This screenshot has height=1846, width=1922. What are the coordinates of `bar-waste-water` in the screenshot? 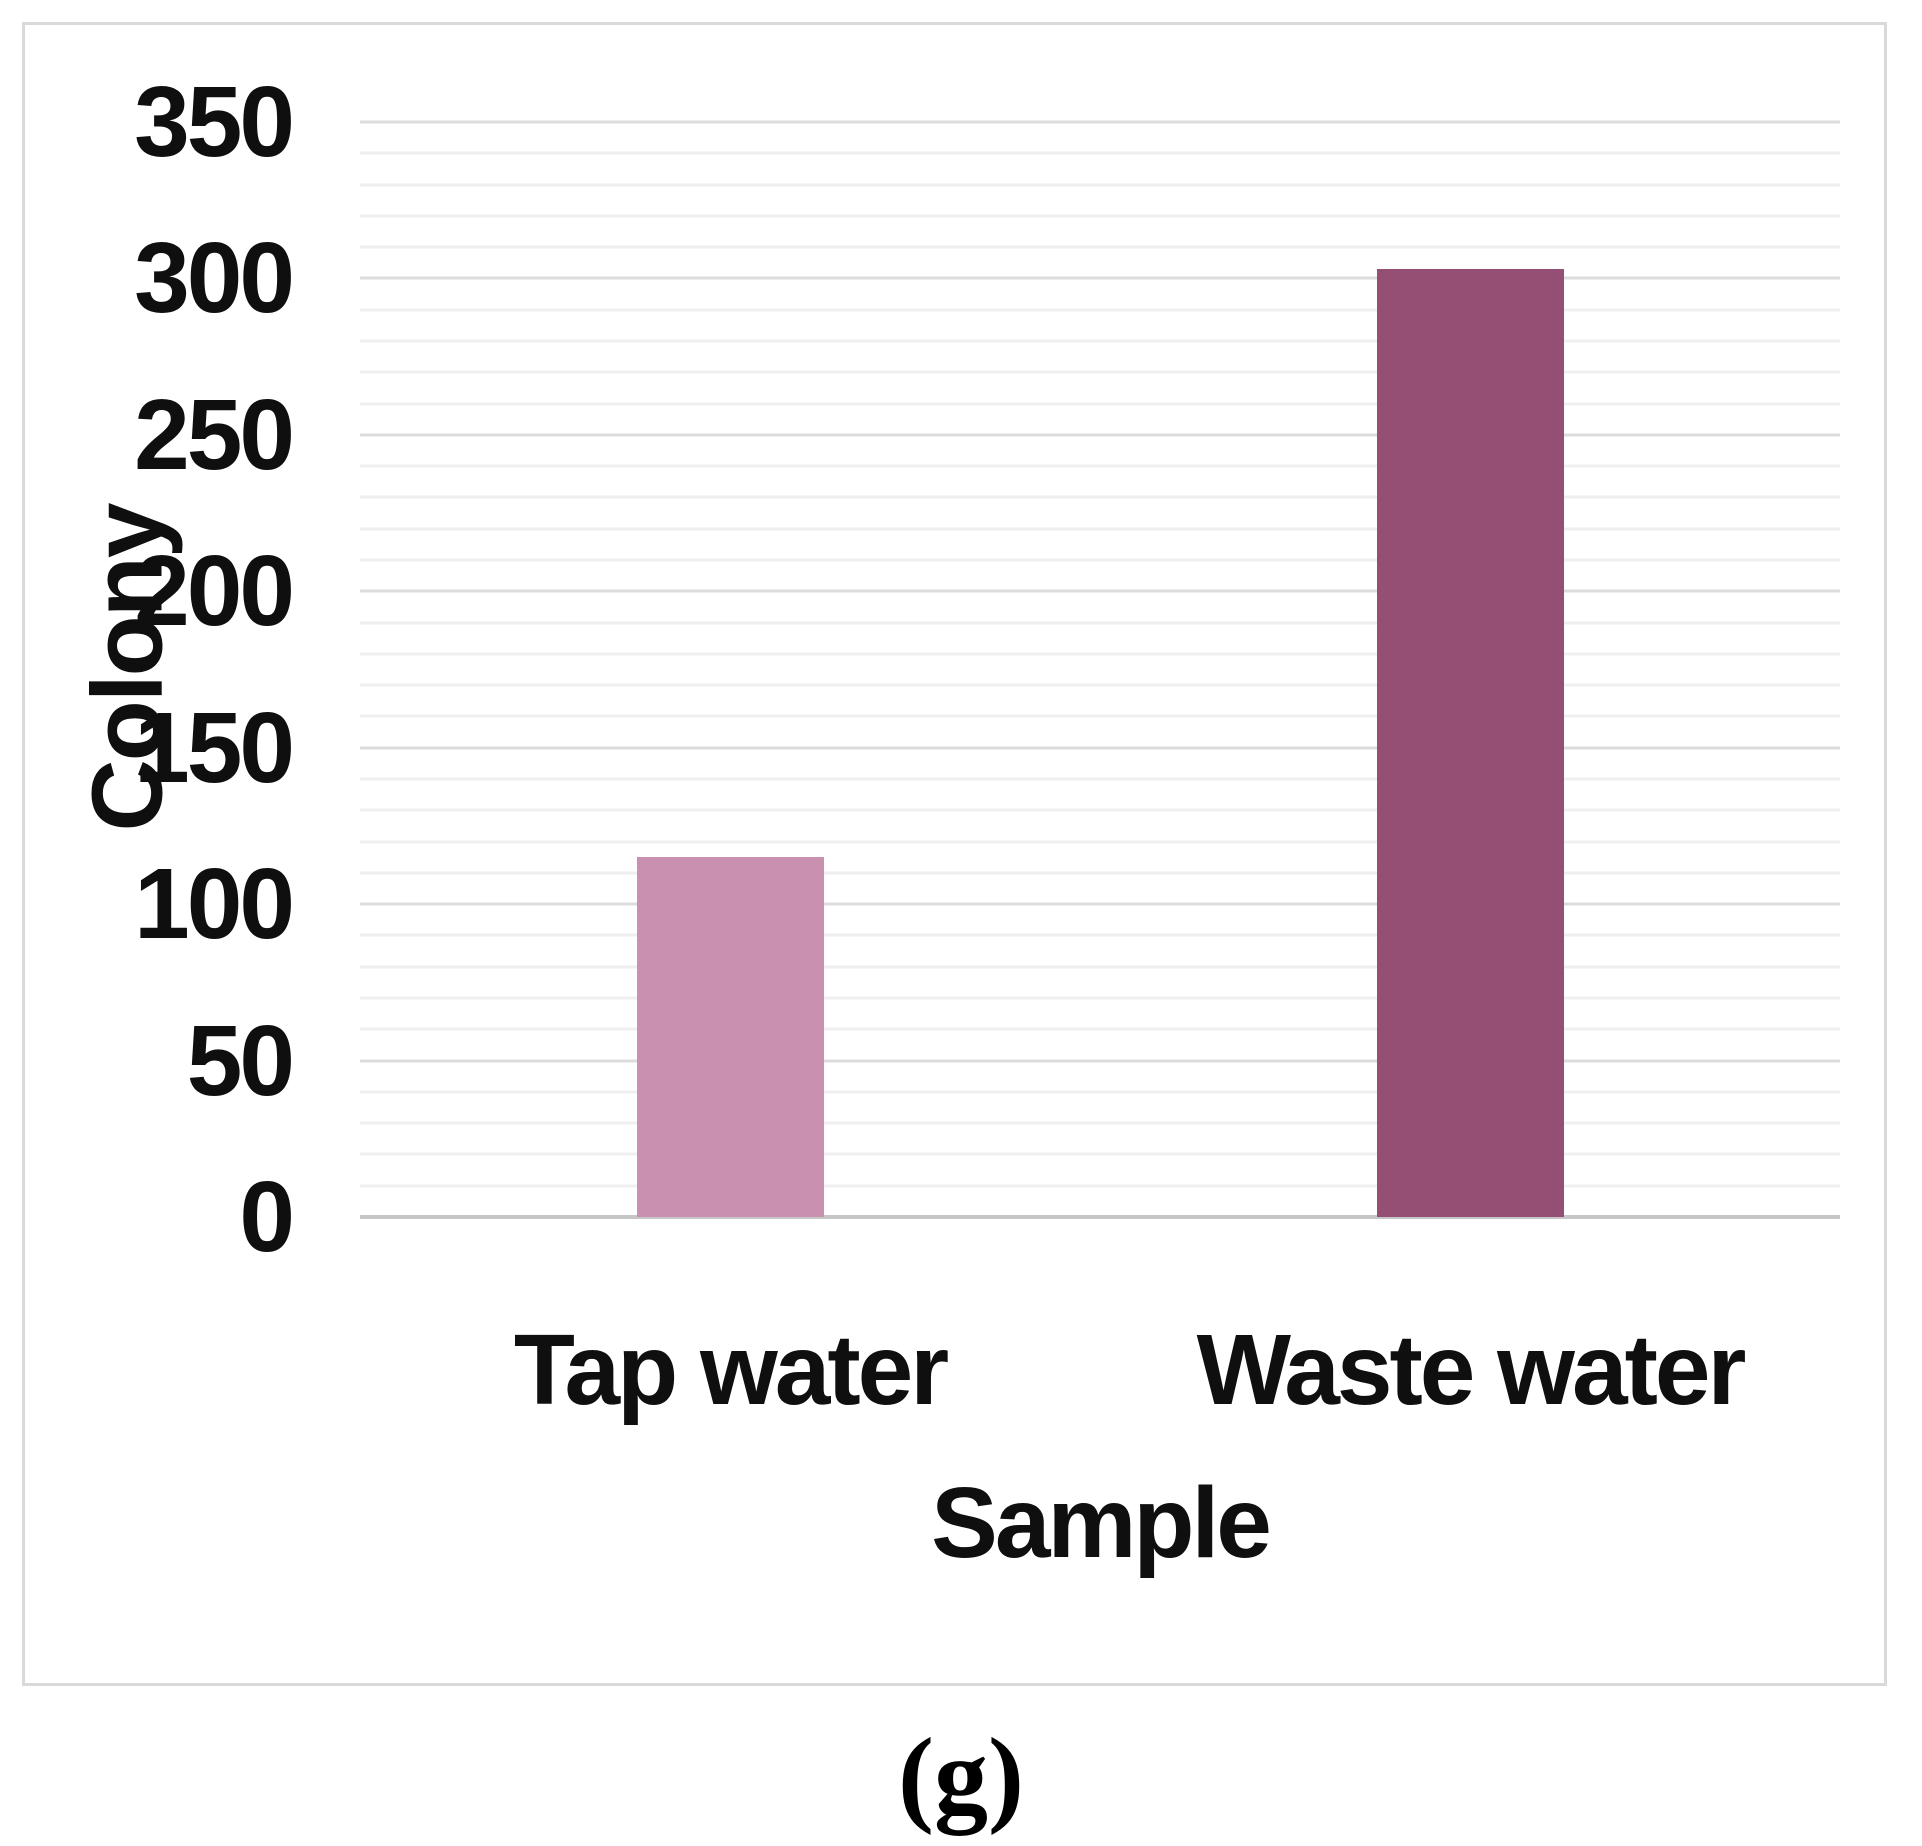 It's located at (1470, 743).